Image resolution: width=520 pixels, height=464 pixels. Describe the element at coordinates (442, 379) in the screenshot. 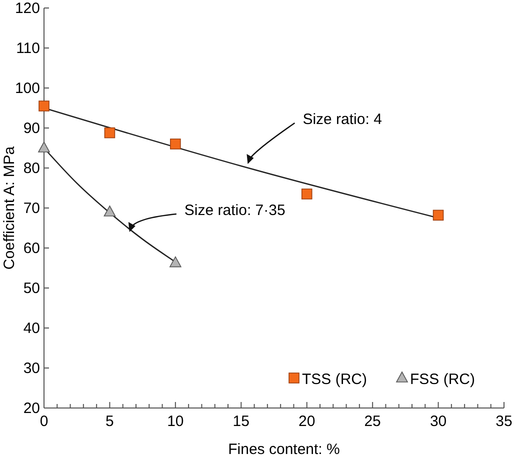

I see `legend-label: FSS (RC)` at that location.